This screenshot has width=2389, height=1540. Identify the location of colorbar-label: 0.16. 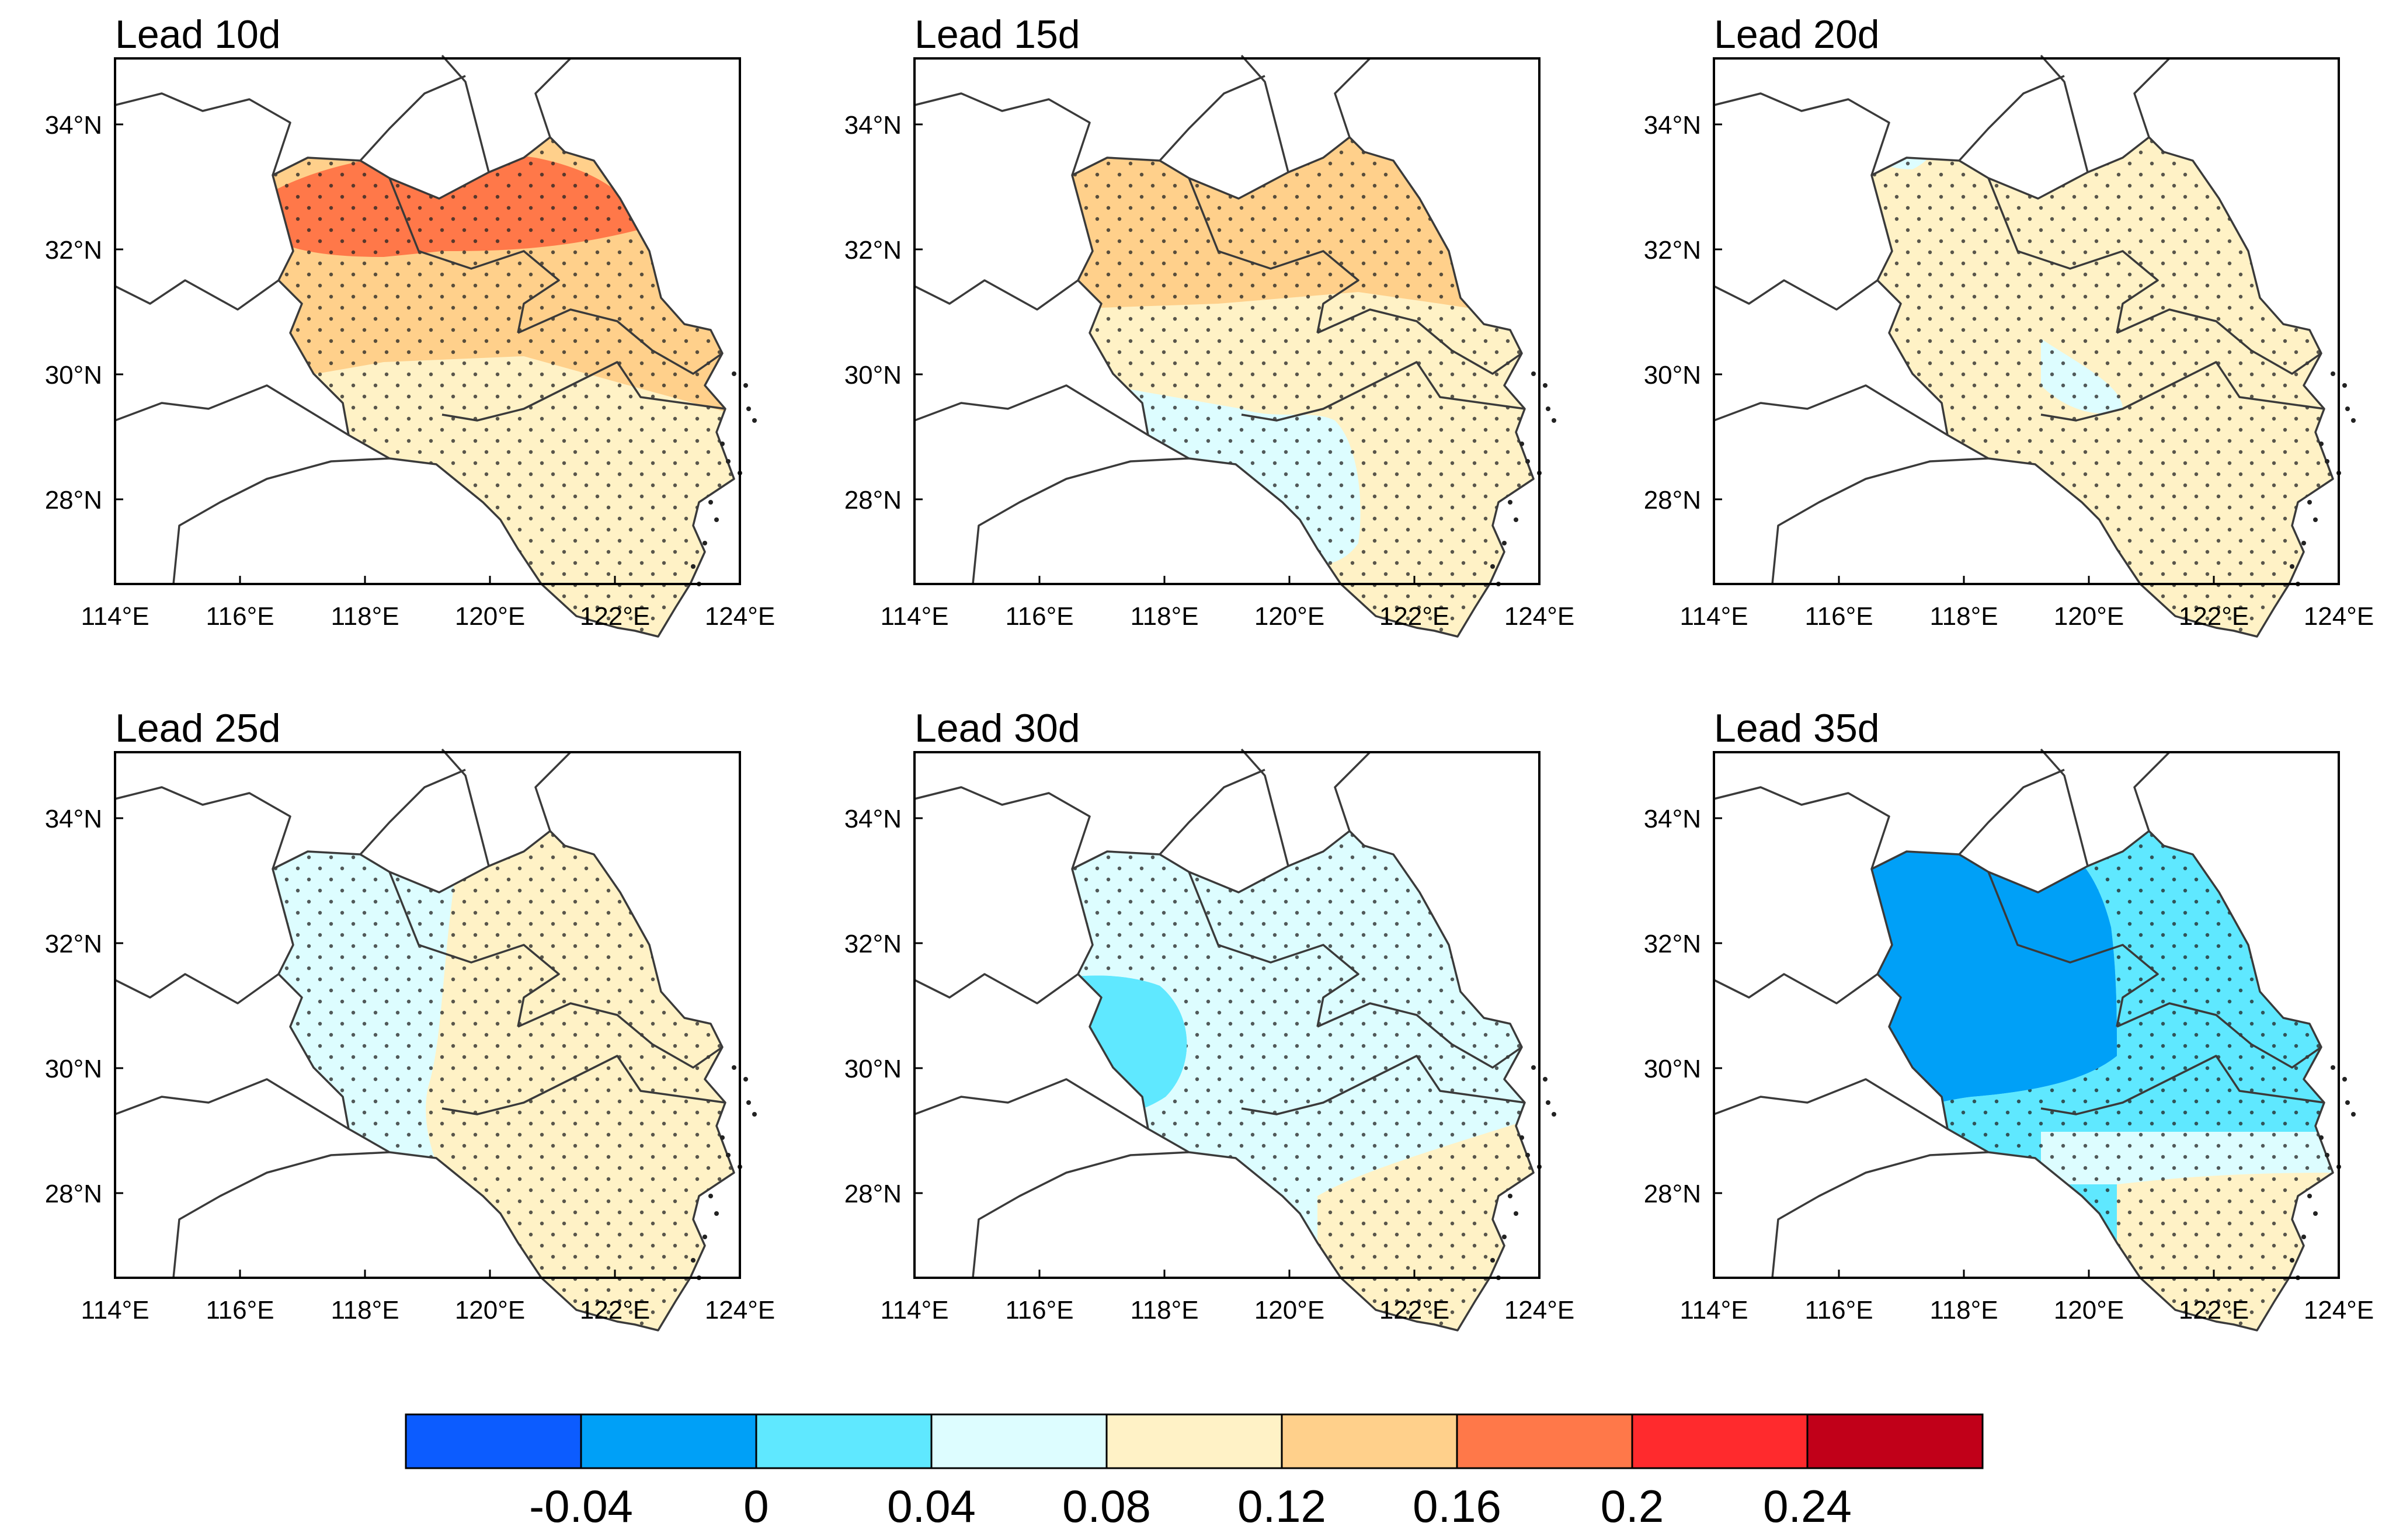
(1457, 1506).